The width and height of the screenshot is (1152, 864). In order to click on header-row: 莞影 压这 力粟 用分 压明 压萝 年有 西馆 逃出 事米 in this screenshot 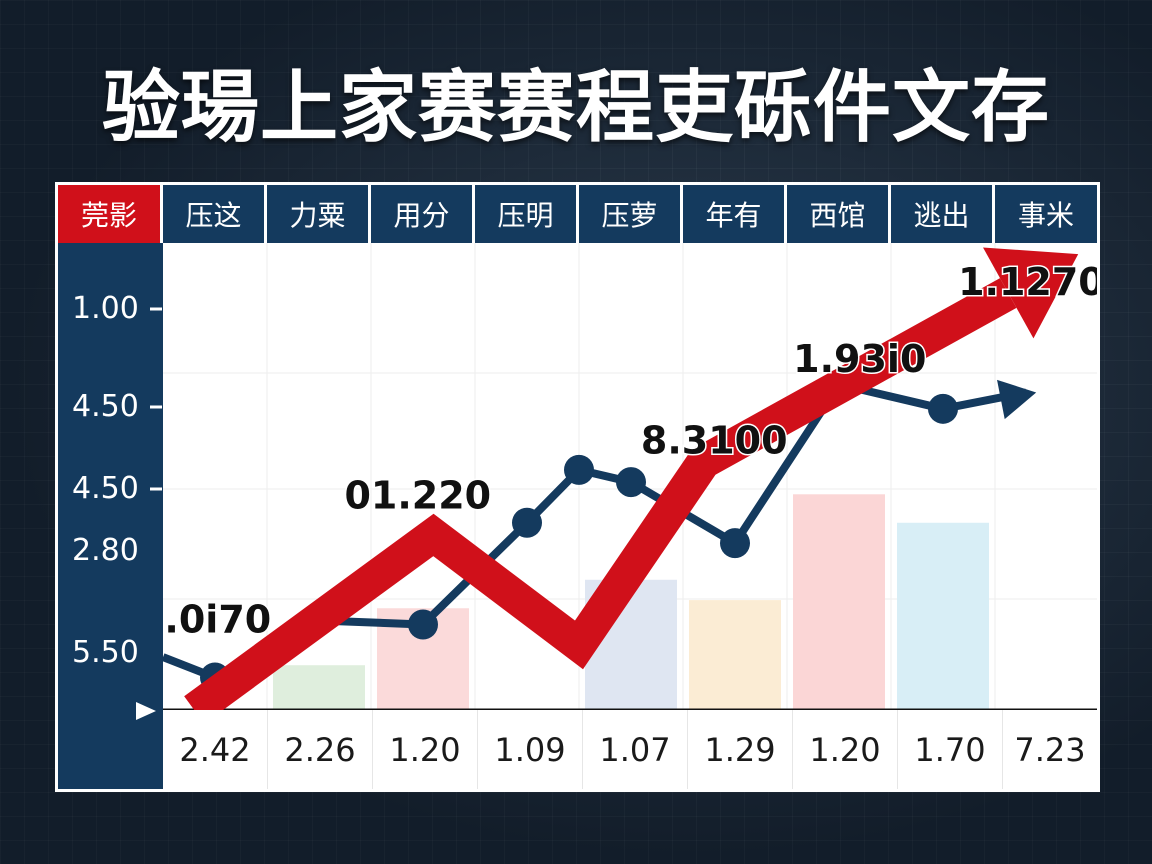, I will do `click(577, 214)`.